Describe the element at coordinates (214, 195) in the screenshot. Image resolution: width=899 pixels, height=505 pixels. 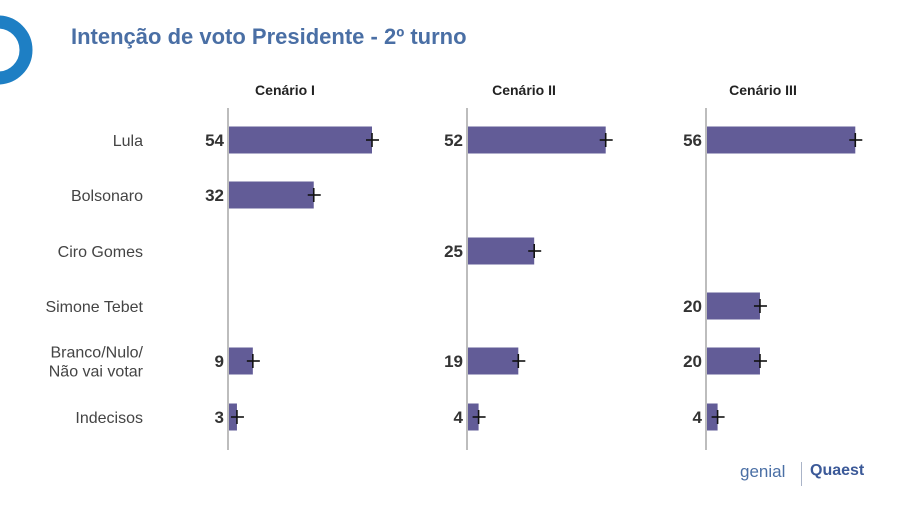
I see `value-label: 32` at that location.